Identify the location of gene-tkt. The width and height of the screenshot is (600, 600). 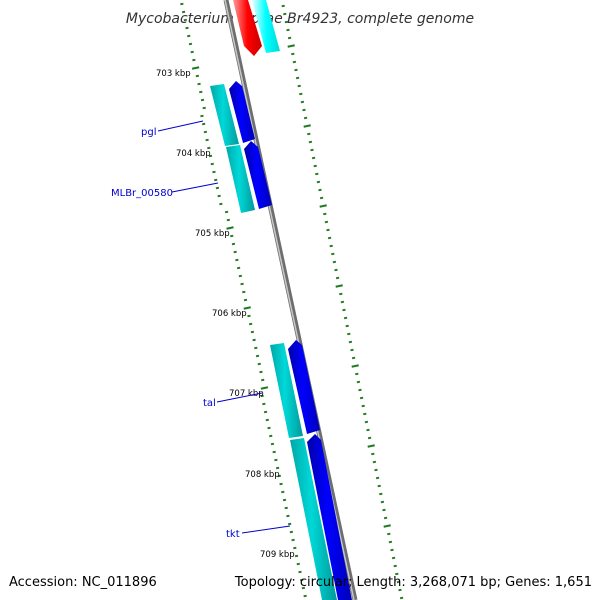
(313, 519).